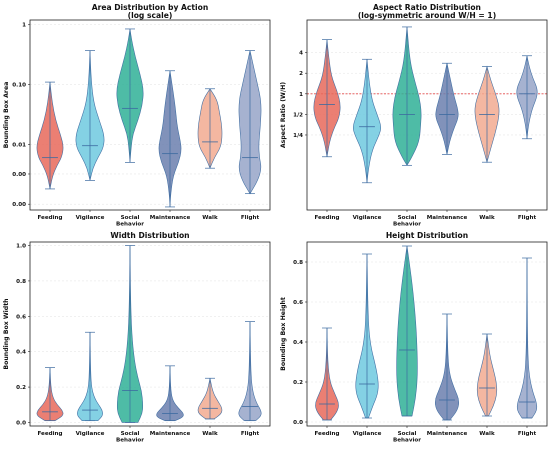 The width and height of the screenshot is (550, 449). What do you see at coordinates (427, 15) in the screenshot?
I see `chart-subtitle: (log-symmetric around W/H = 1)` at bounding box center [427, 15].